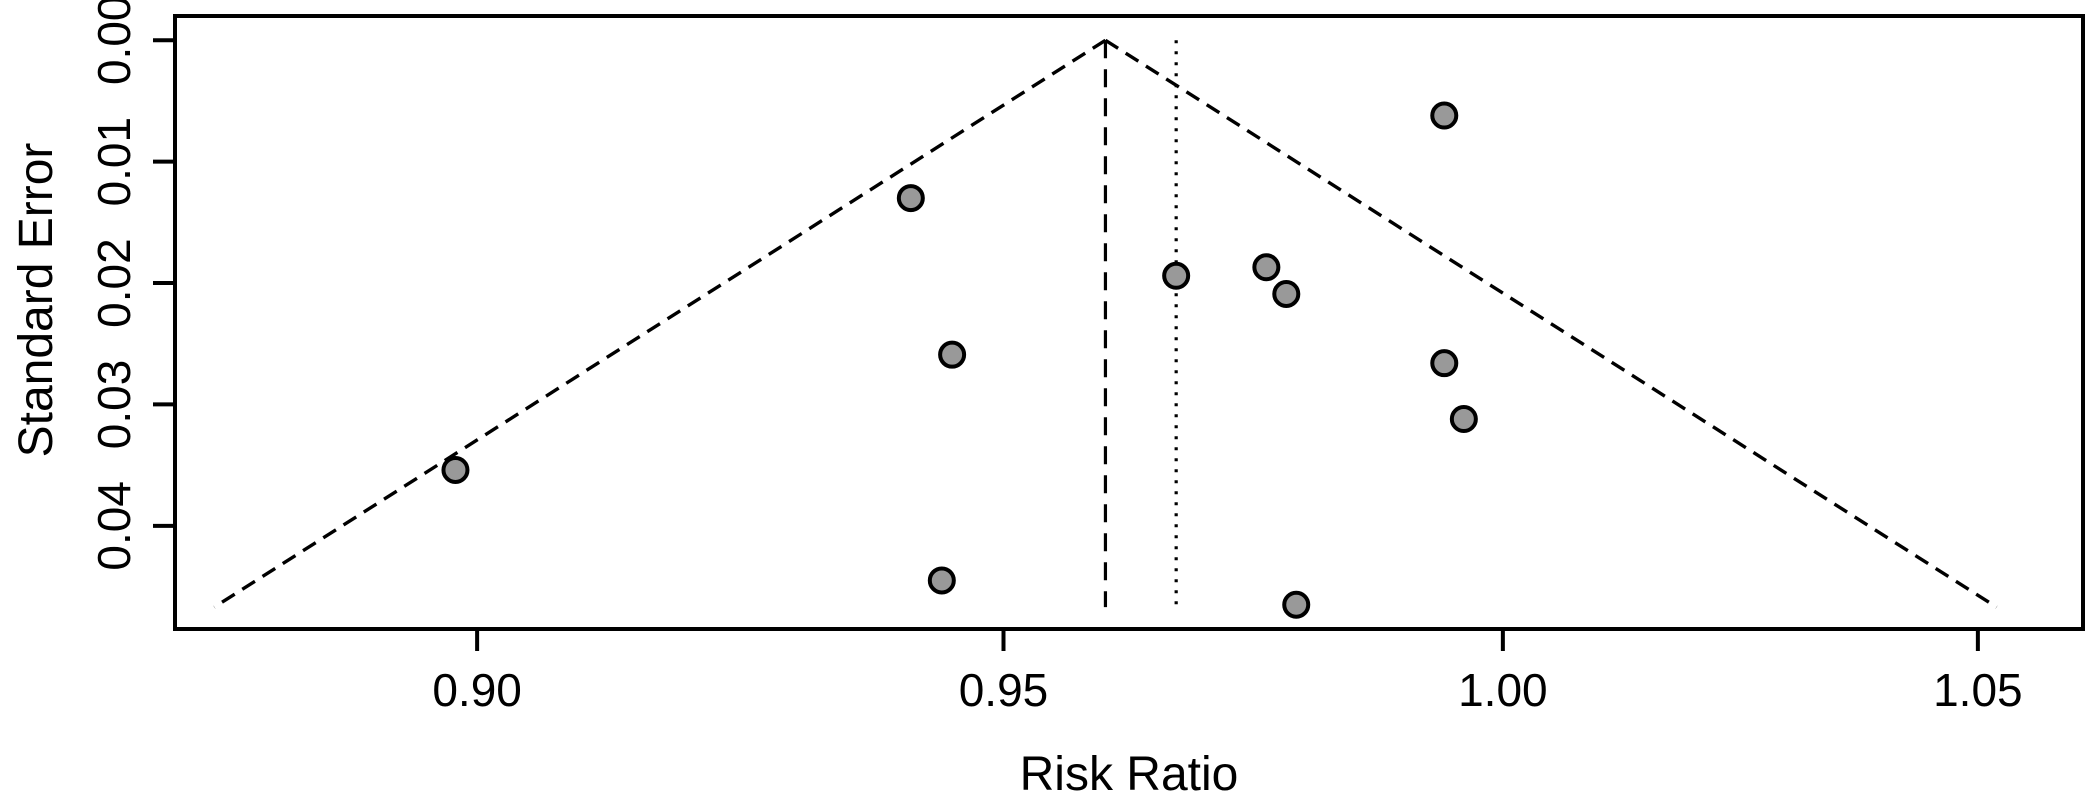 This screenshot has height=804, width=2091. Describe the element at coordinates (1129, 774) in the screenshot. I see `x-axis-title: Risk Ratio` at that location.